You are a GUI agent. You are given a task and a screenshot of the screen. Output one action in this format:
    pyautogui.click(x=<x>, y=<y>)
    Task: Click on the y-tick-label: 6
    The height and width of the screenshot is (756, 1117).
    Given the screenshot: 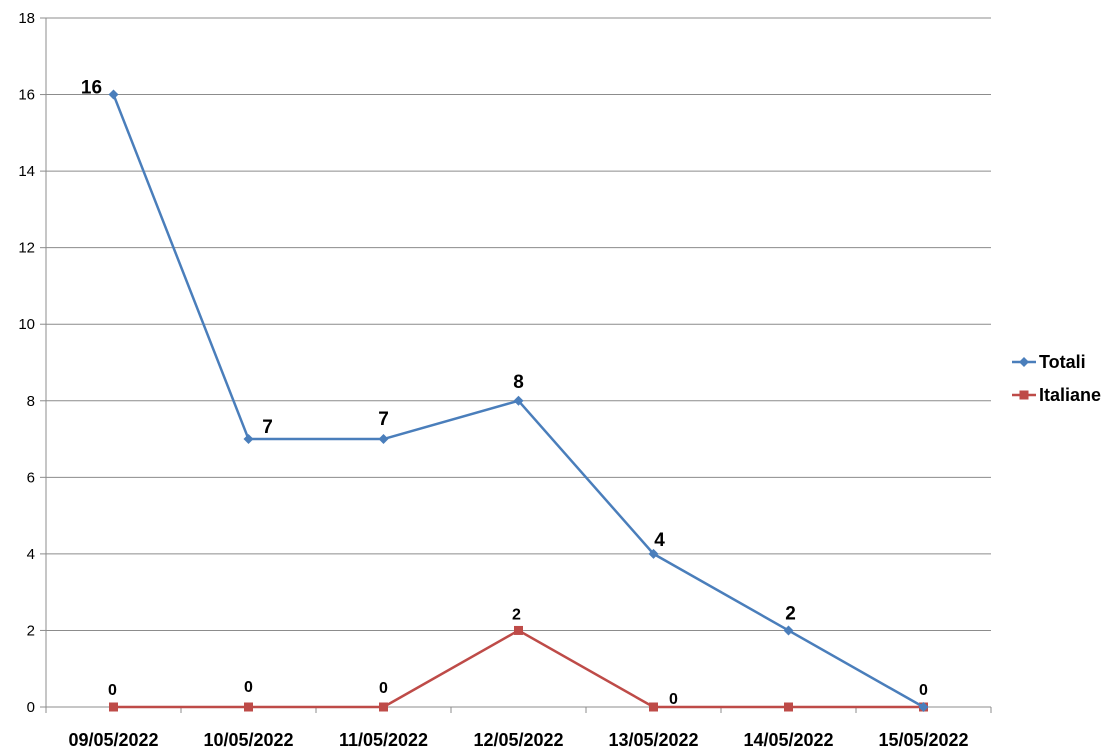 What is the action you would take?
    pyautogui.click(x=31, y=477)
    